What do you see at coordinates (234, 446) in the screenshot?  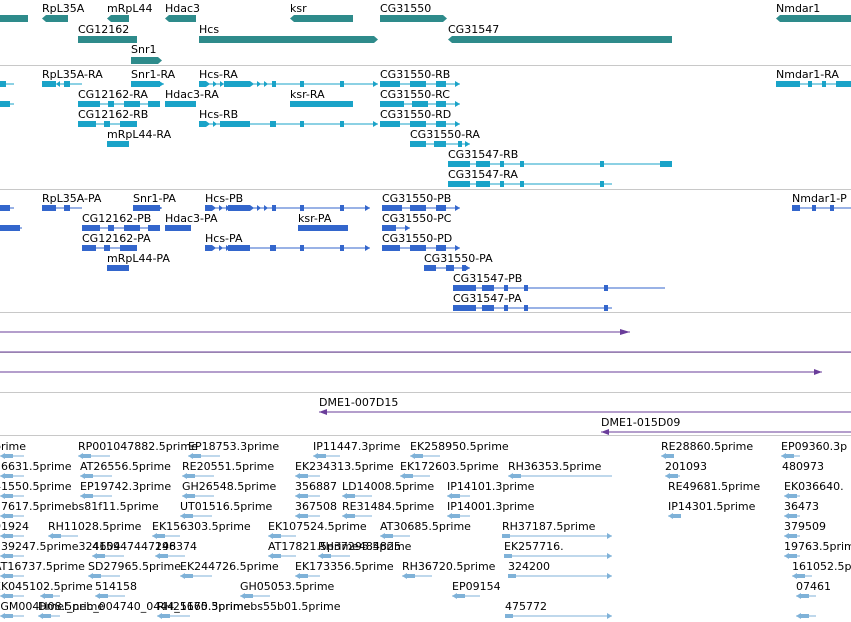 I see `est-label-ep18753-3prime: EP18753.3prime` at bounding box center [234, 446].